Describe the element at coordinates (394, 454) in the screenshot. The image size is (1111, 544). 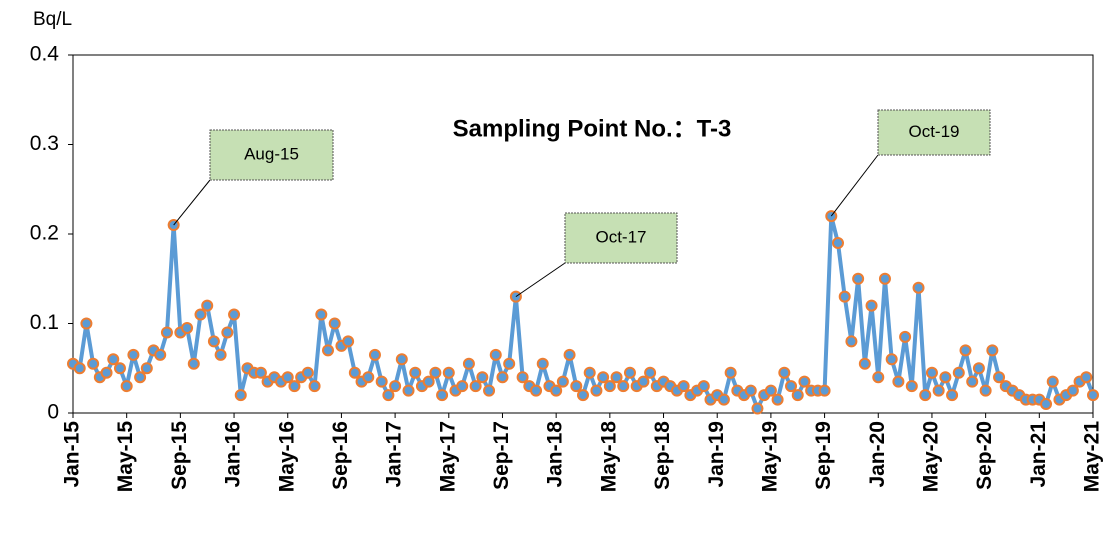
I see `x-tick-label: Jan-17` at that location.